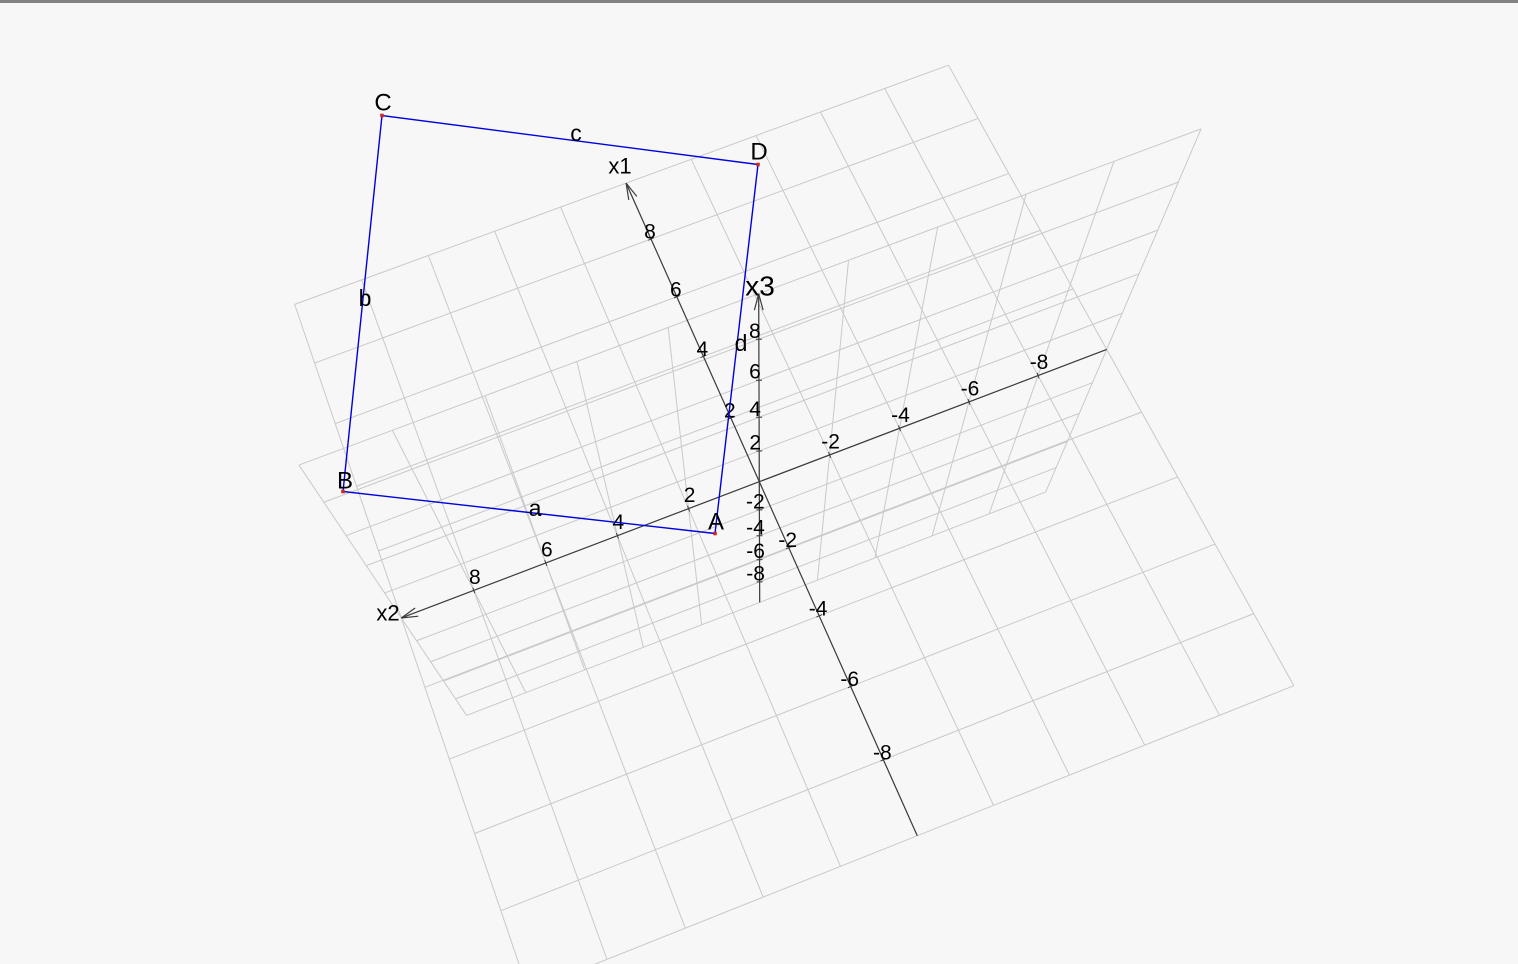 The width and height of the screenshot is (1518, 964). Describe the element at coordinates (759, 1) in the screenshot. I see `window-top-edge` at that location.